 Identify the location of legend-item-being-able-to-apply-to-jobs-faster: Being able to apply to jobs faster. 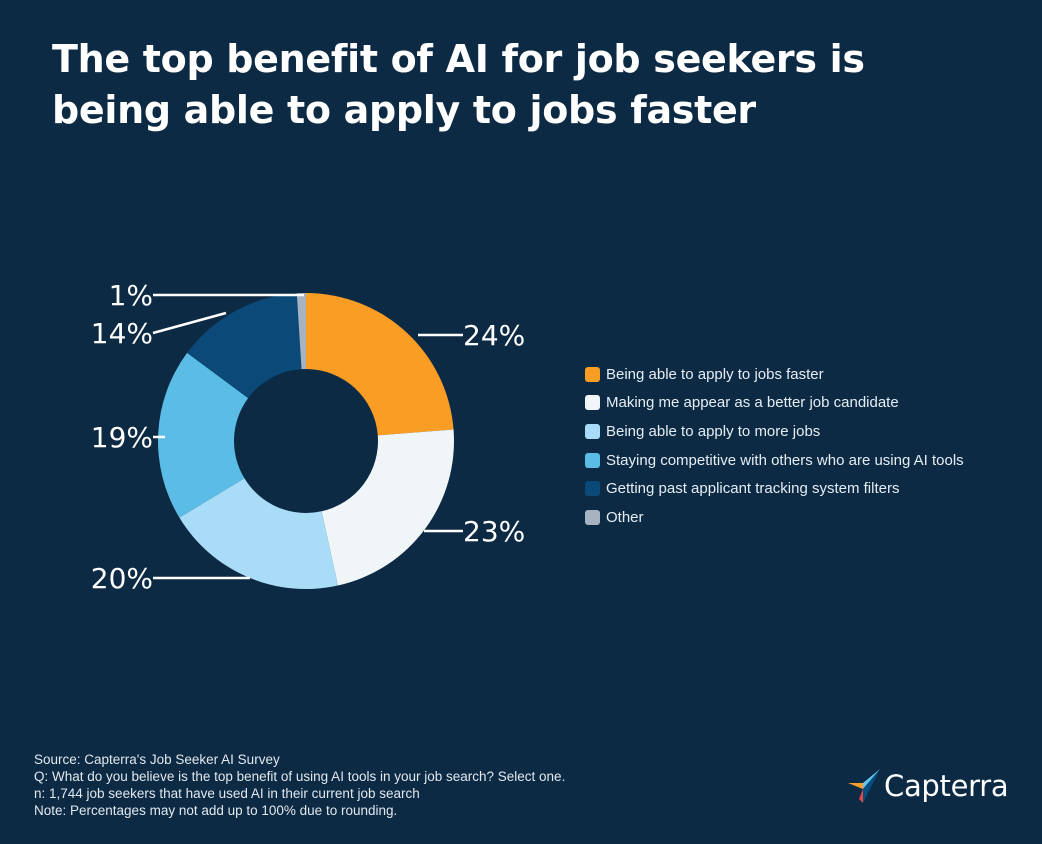
(774, 374).